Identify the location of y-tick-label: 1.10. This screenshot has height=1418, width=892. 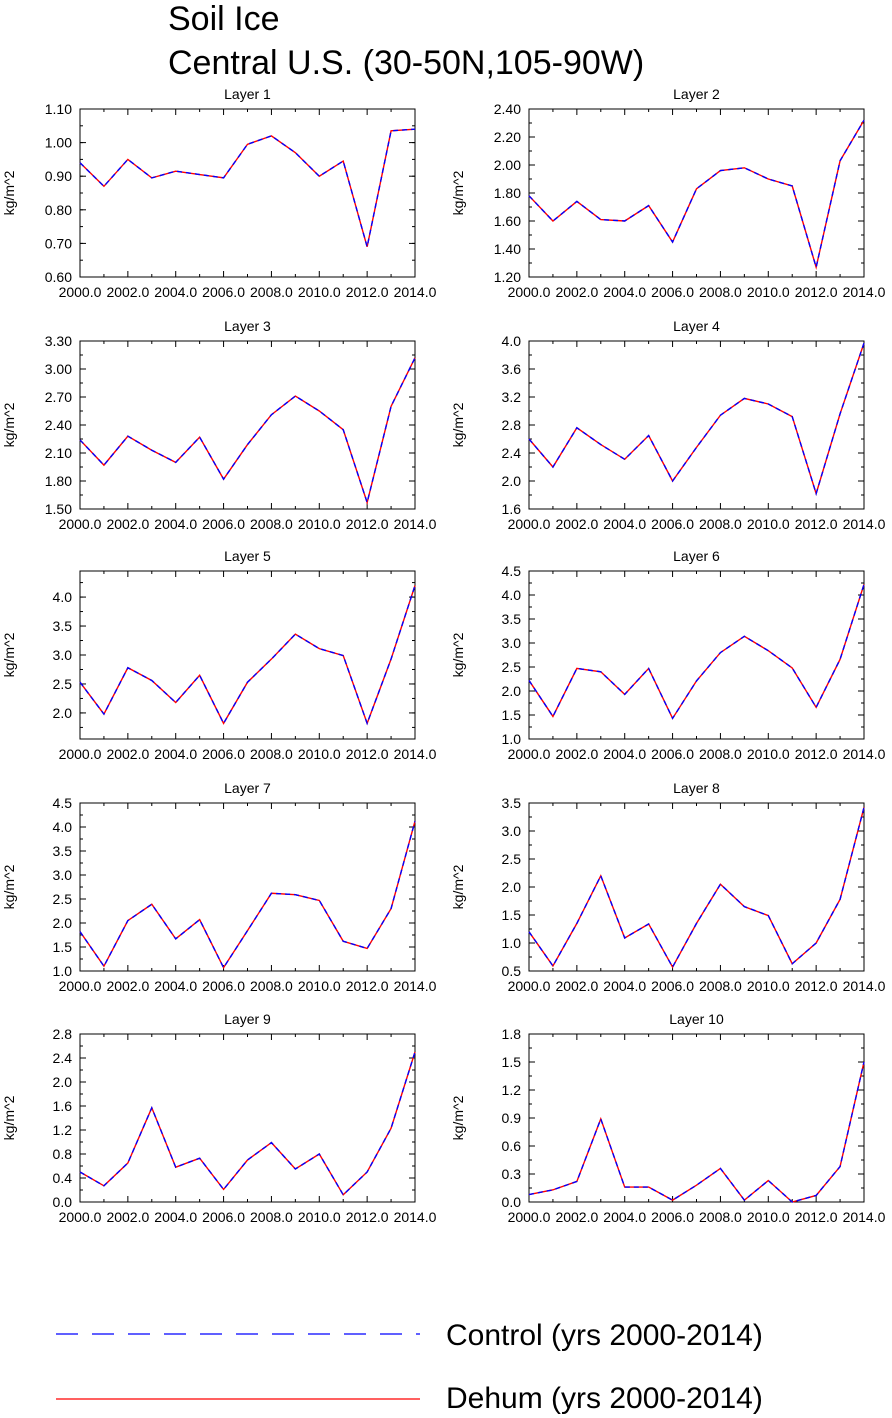
(58, 109).